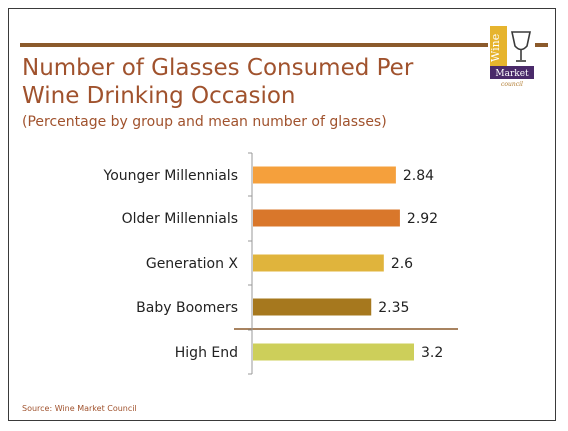 The height and width of the screenshot is (431, 568). Describe the element at coordinates (496, 48) in the screenshot. I see `logo-text-wine: Wine` at that location.